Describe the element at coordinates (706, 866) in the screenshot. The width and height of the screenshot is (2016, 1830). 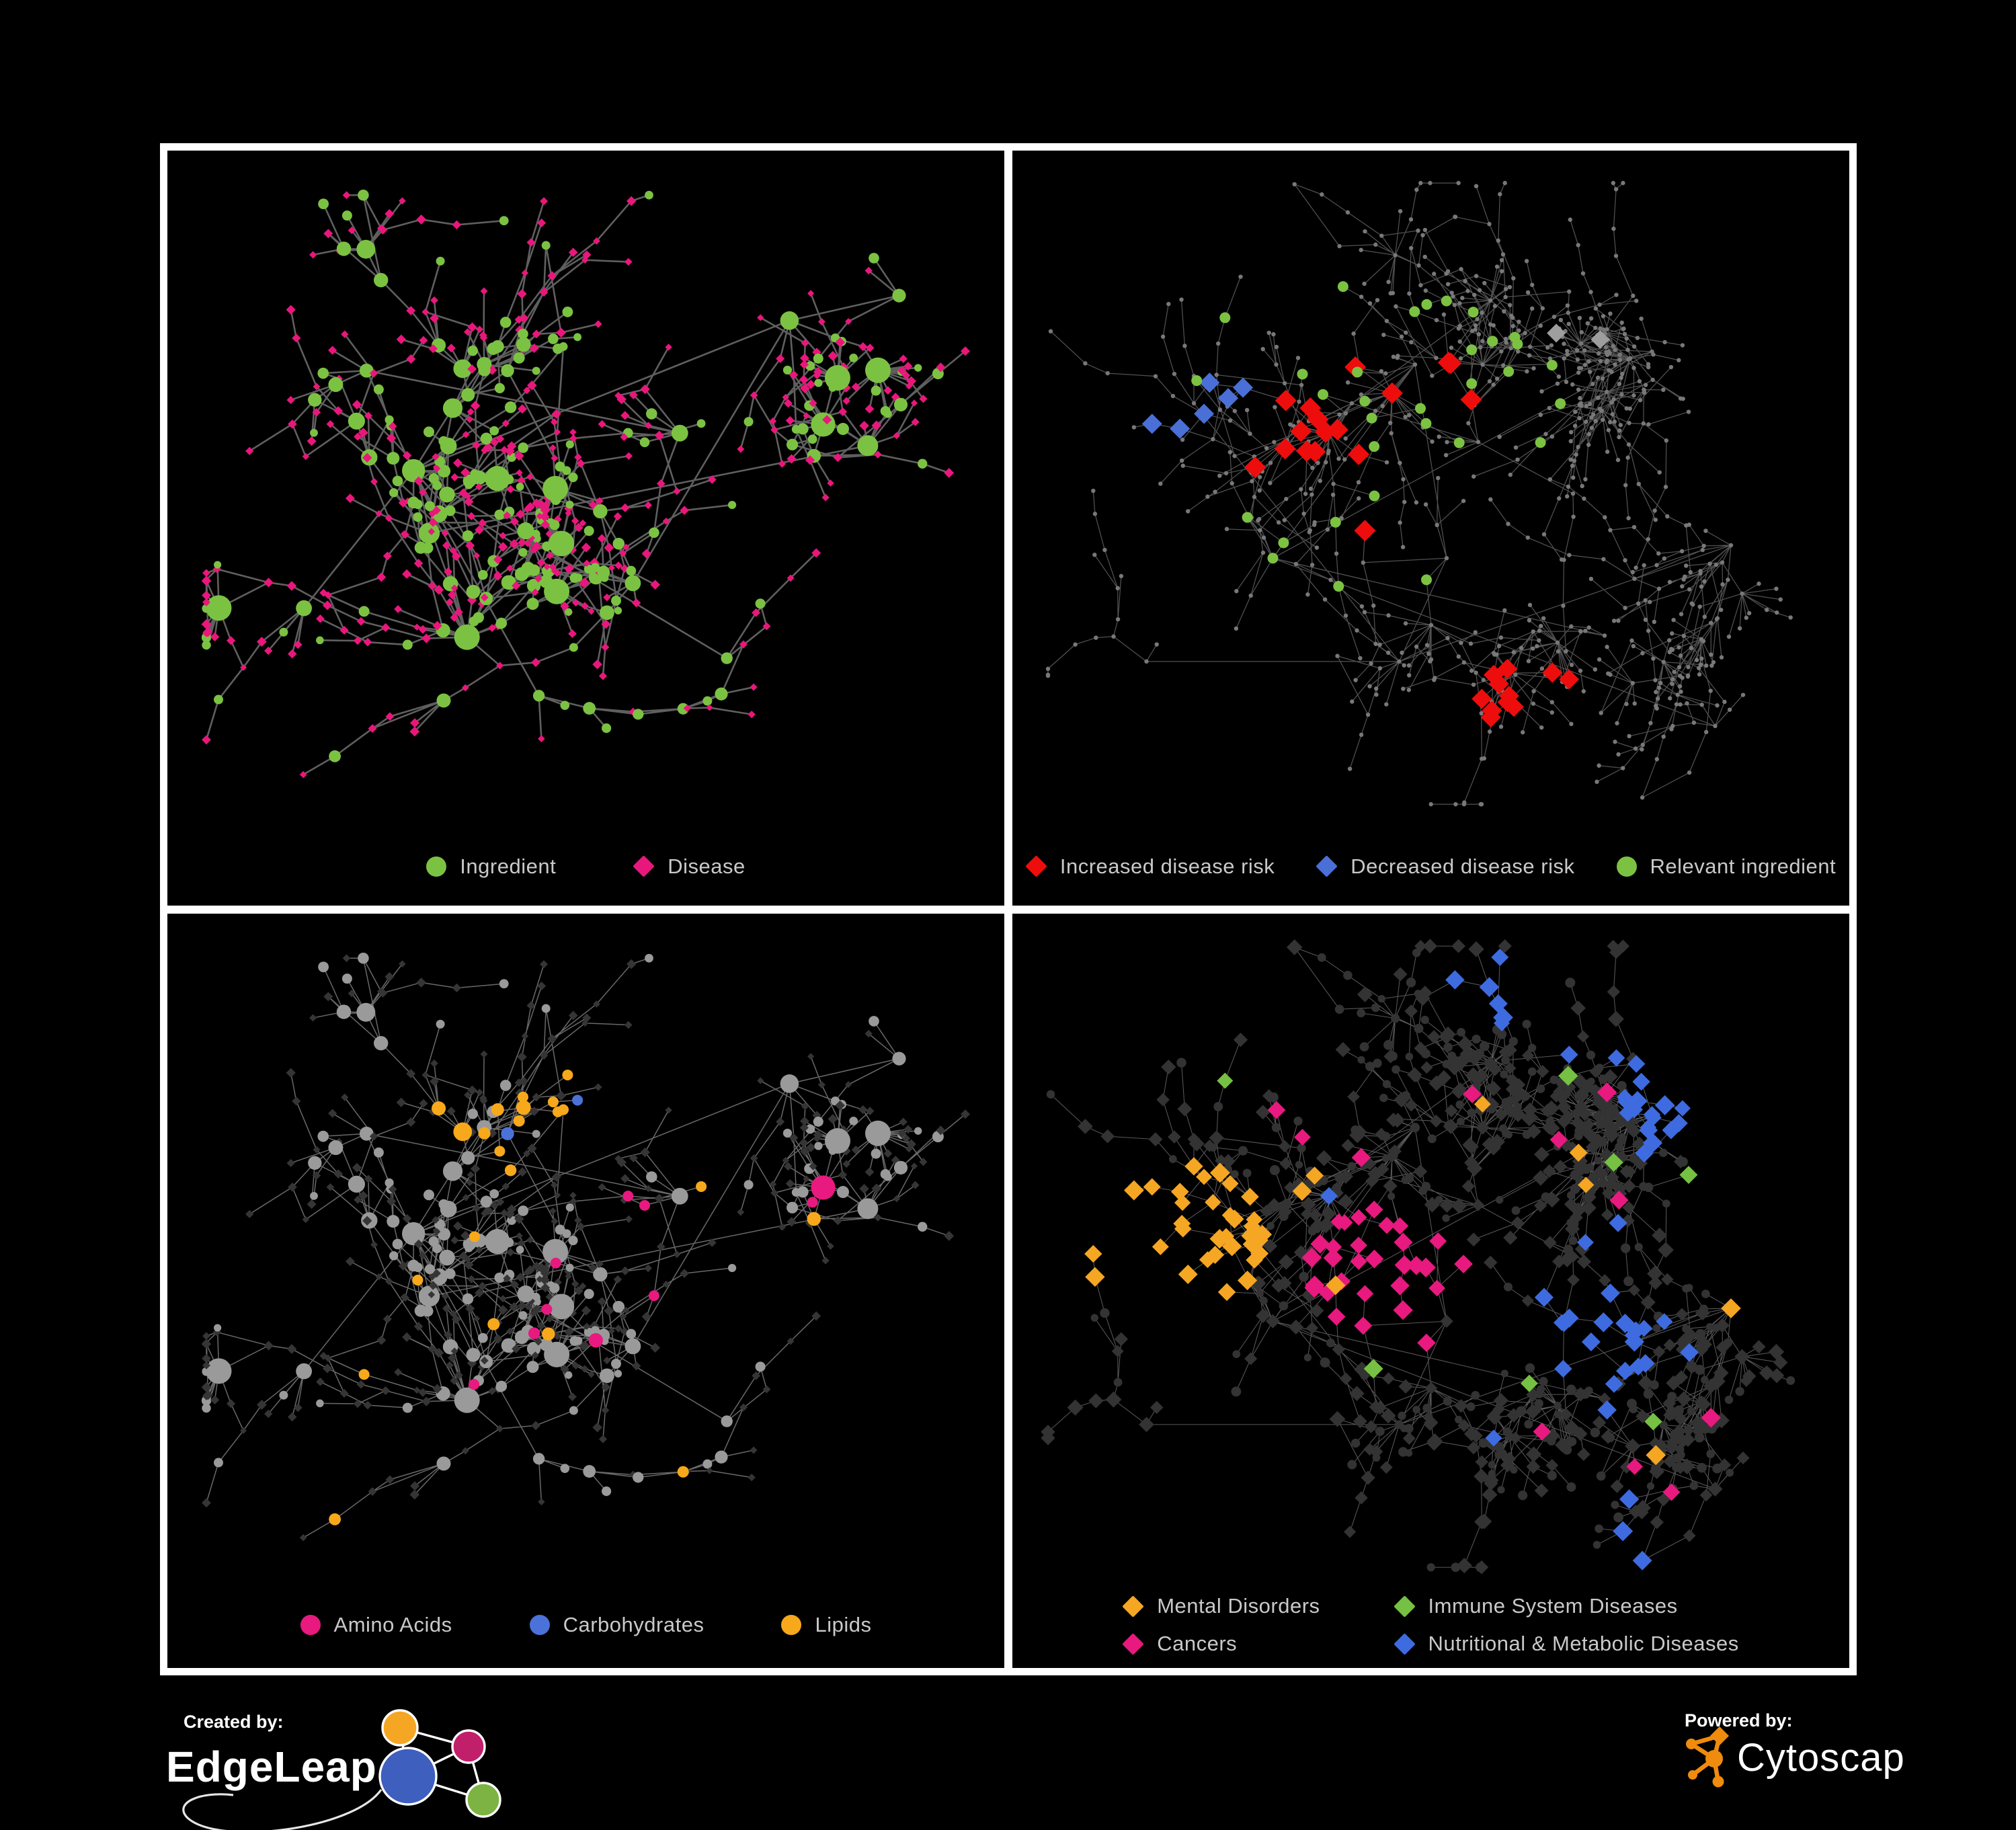
I see `legend-label-disease: Disease` at that location.